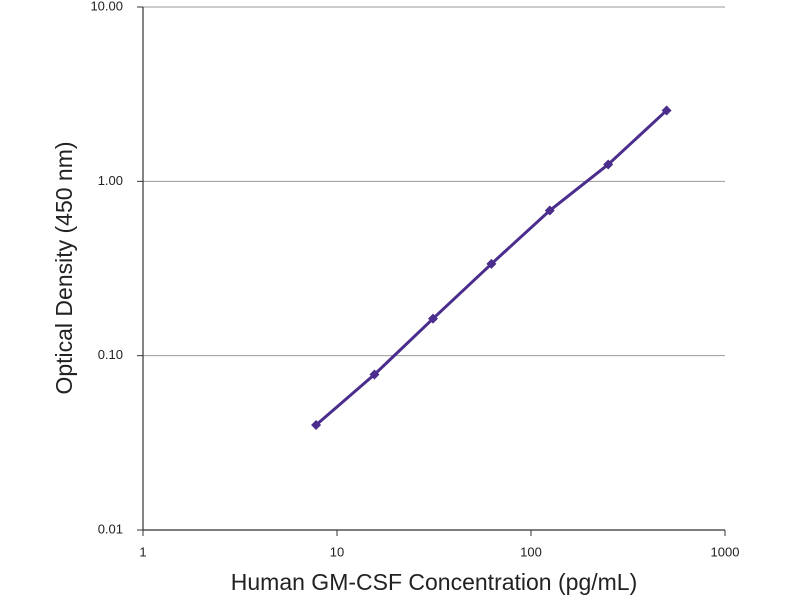  What do you see at coordinates (64, 267) in the screenshot?
I see `y-axis-title: Optical Density (450 nm)` at bounding box center [64, 267].